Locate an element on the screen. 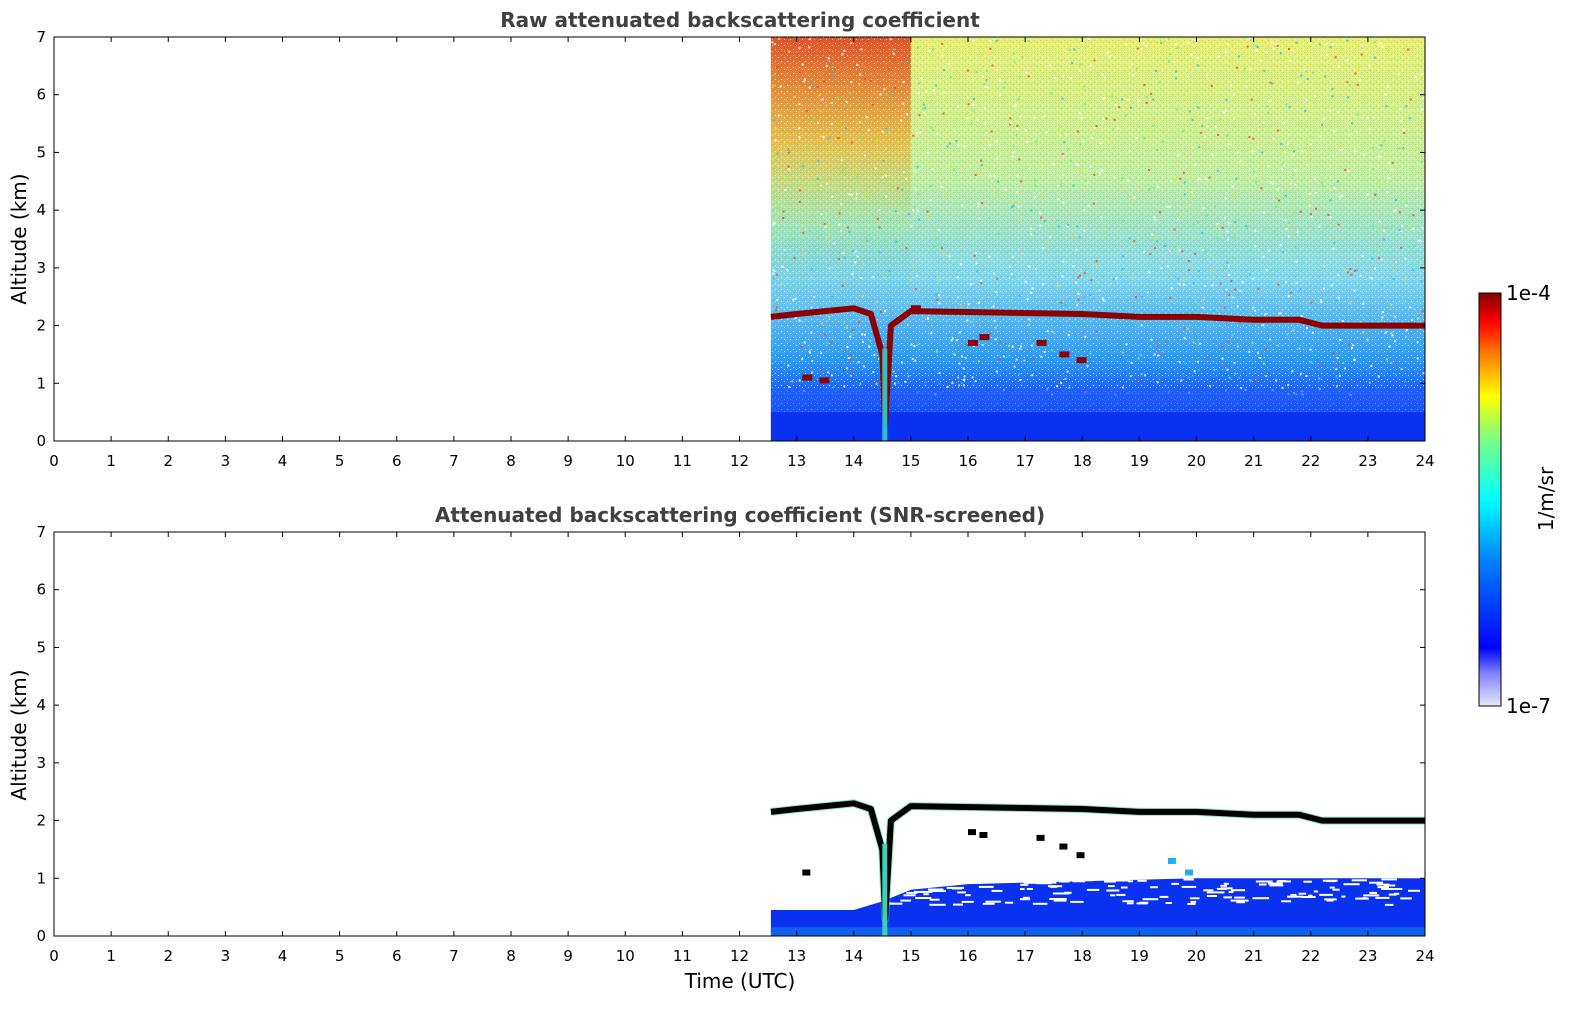 This screenshot has width=1595, height=1020. noise-speckles is located at coordinates (1098, 216).